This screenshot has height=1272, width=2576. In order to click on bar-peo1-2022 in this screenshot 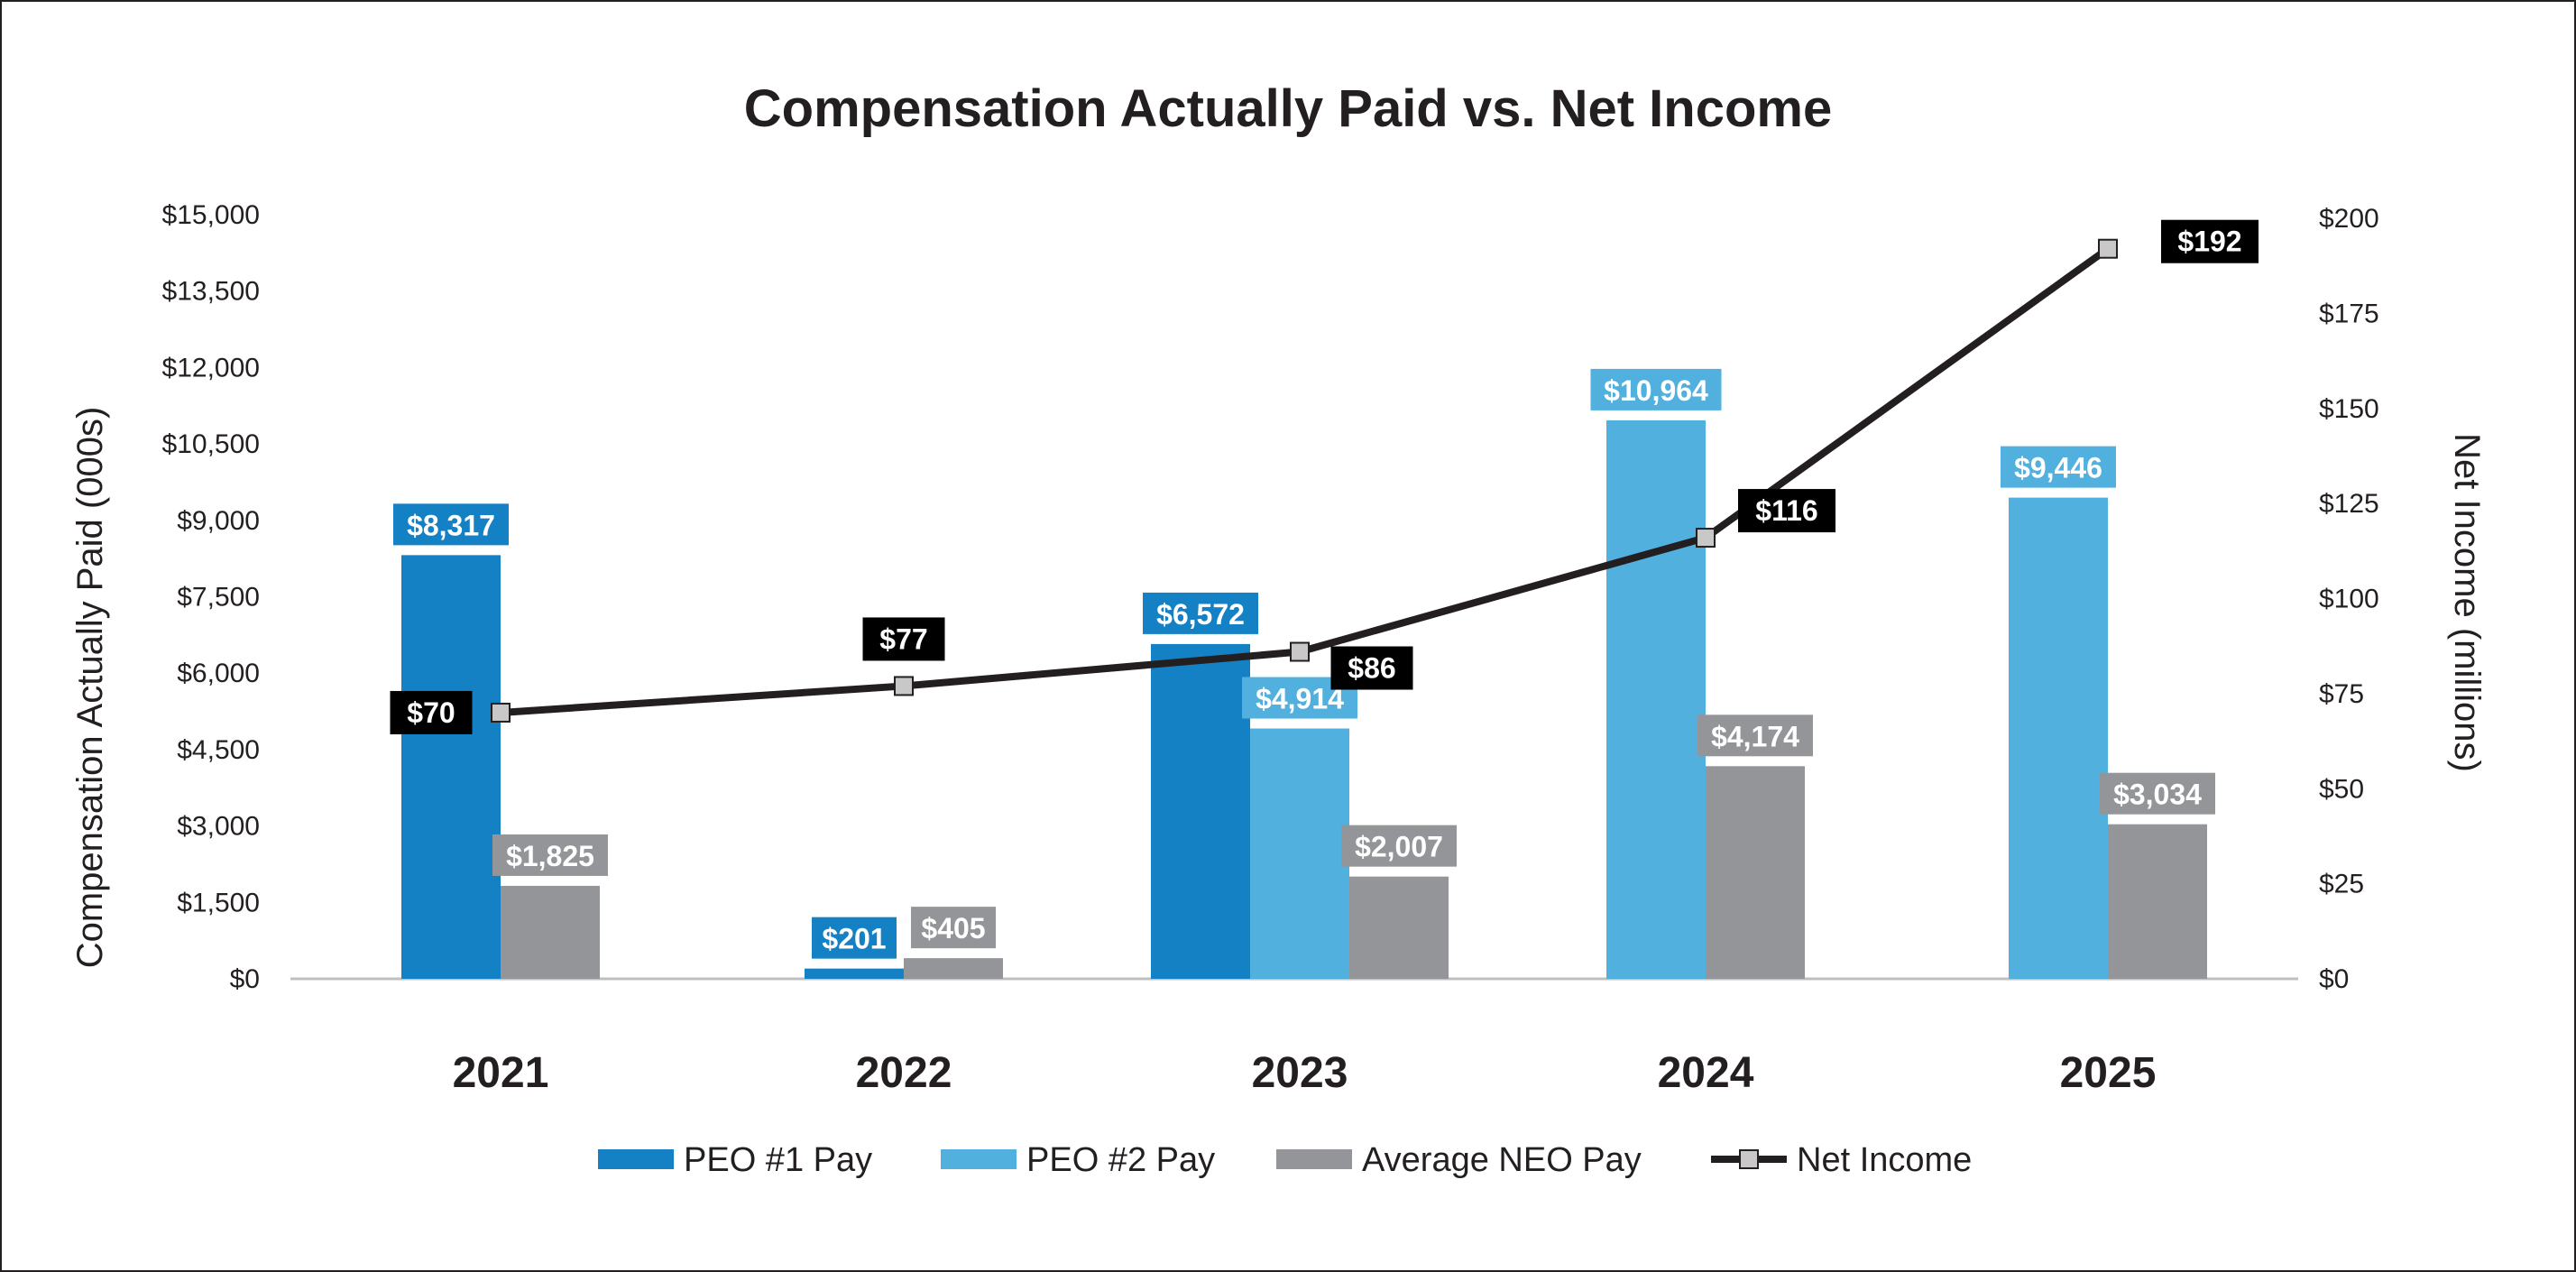, I will do `click(855, 973)`.